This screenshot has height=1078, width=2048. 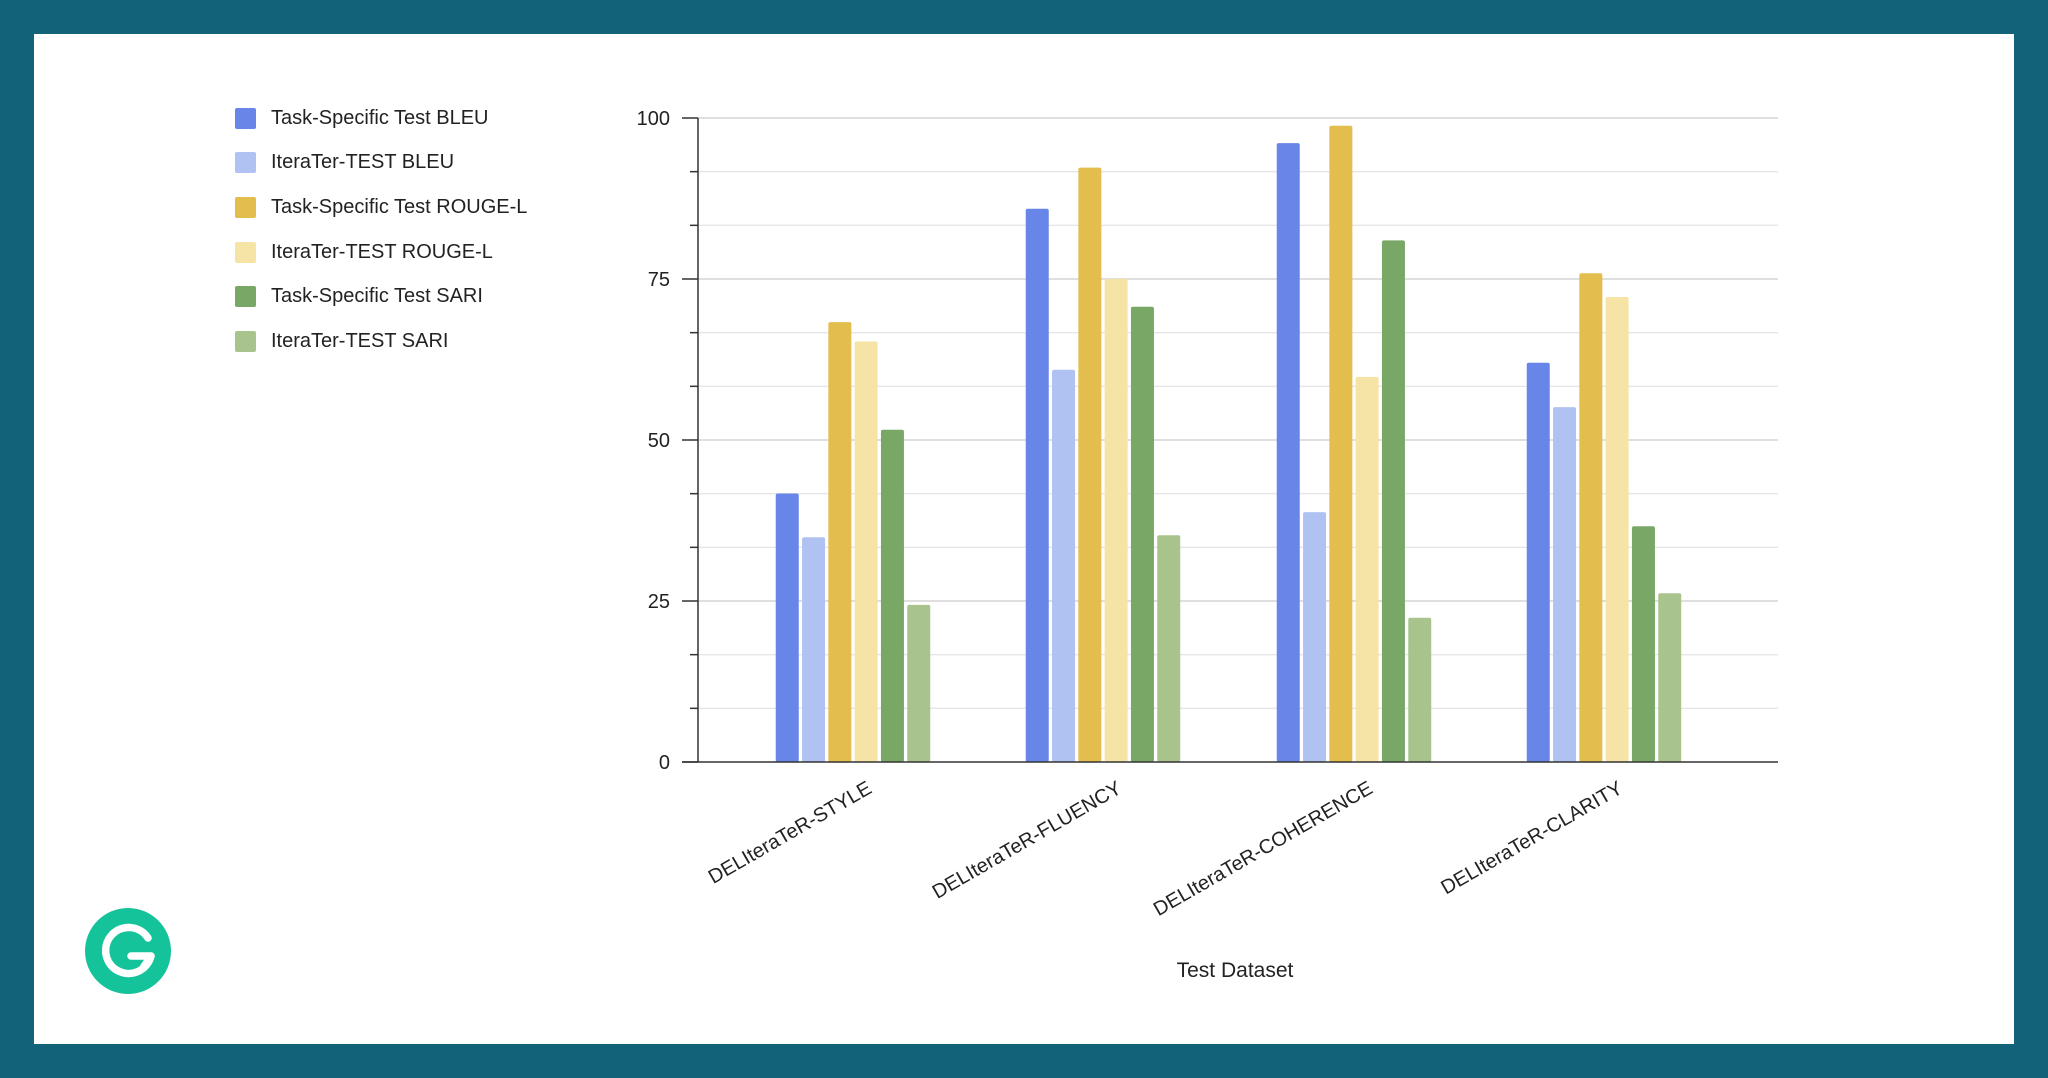 What do you see at coordinates (360, 340) in the screenshot?
I see `legend-label: IteraTer-TEST SARI` at bounding box center [360, 340].